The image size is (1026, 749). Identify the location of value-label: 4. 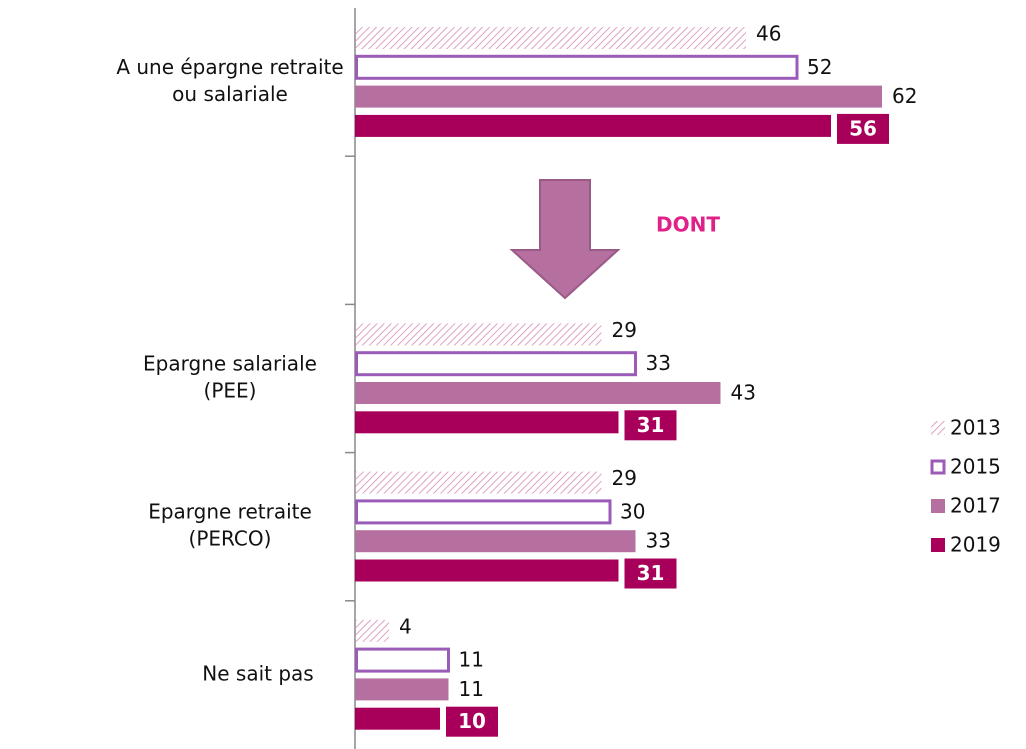
(405, 626).